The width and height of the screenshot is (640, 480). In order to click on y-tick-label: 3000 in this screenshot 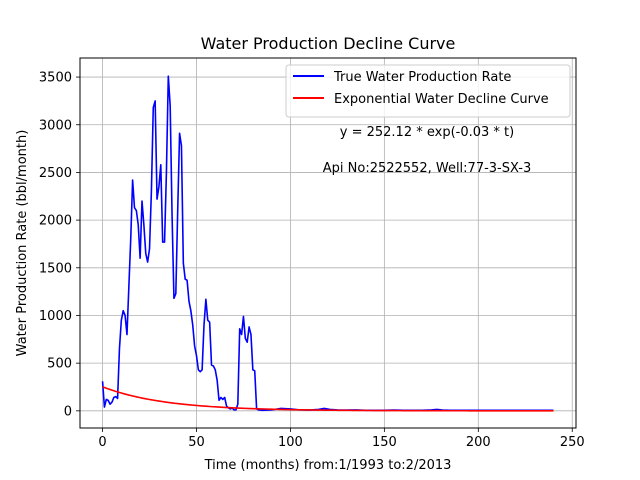, I will do `click(55, 125)`.